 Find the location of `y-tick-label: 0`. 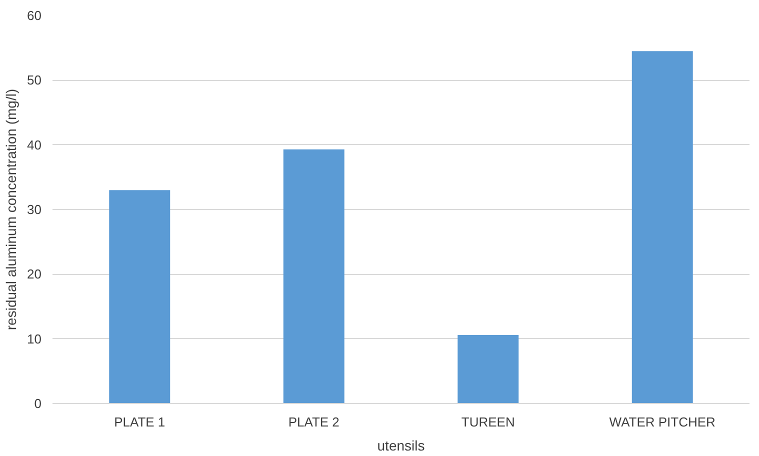

y-tick-label: 0 is located at coordinates (38, 403).